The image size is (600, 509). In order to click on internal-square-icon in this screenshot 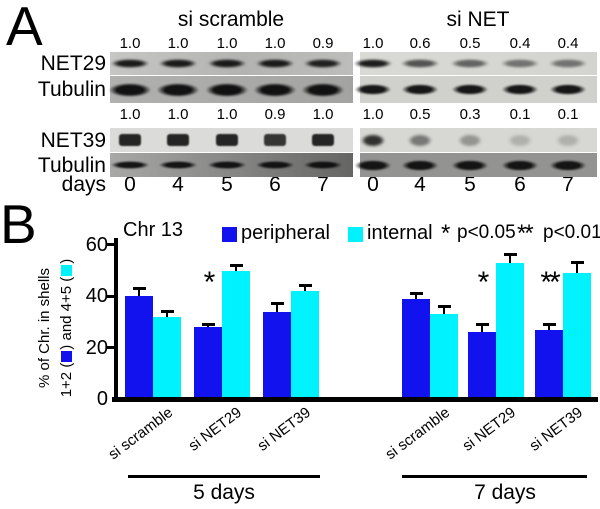, I will do `click(66, 270)`.